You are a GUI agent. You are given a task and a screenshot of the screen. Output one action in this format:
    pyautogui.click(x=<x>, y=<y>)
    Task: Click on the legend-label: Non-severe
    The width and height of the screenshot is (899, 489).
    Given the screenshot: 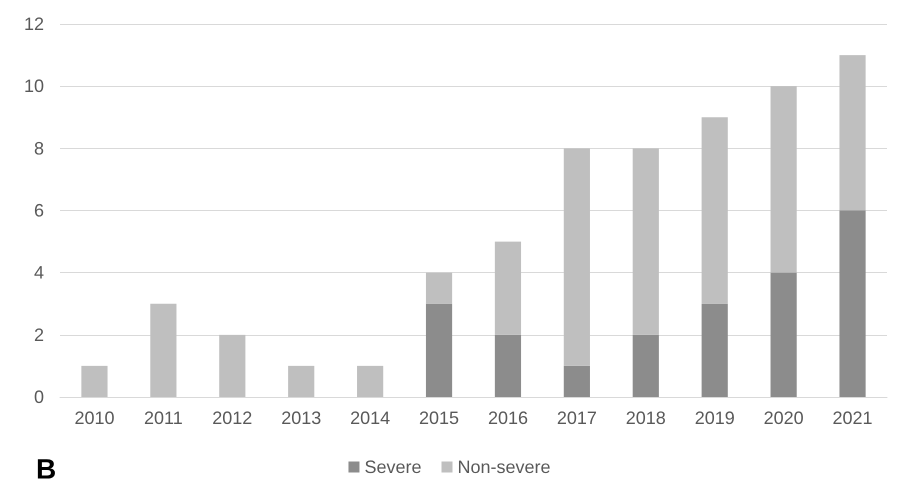 What is the action you would take?
    pyautogui.click(x=504, y=467)
    